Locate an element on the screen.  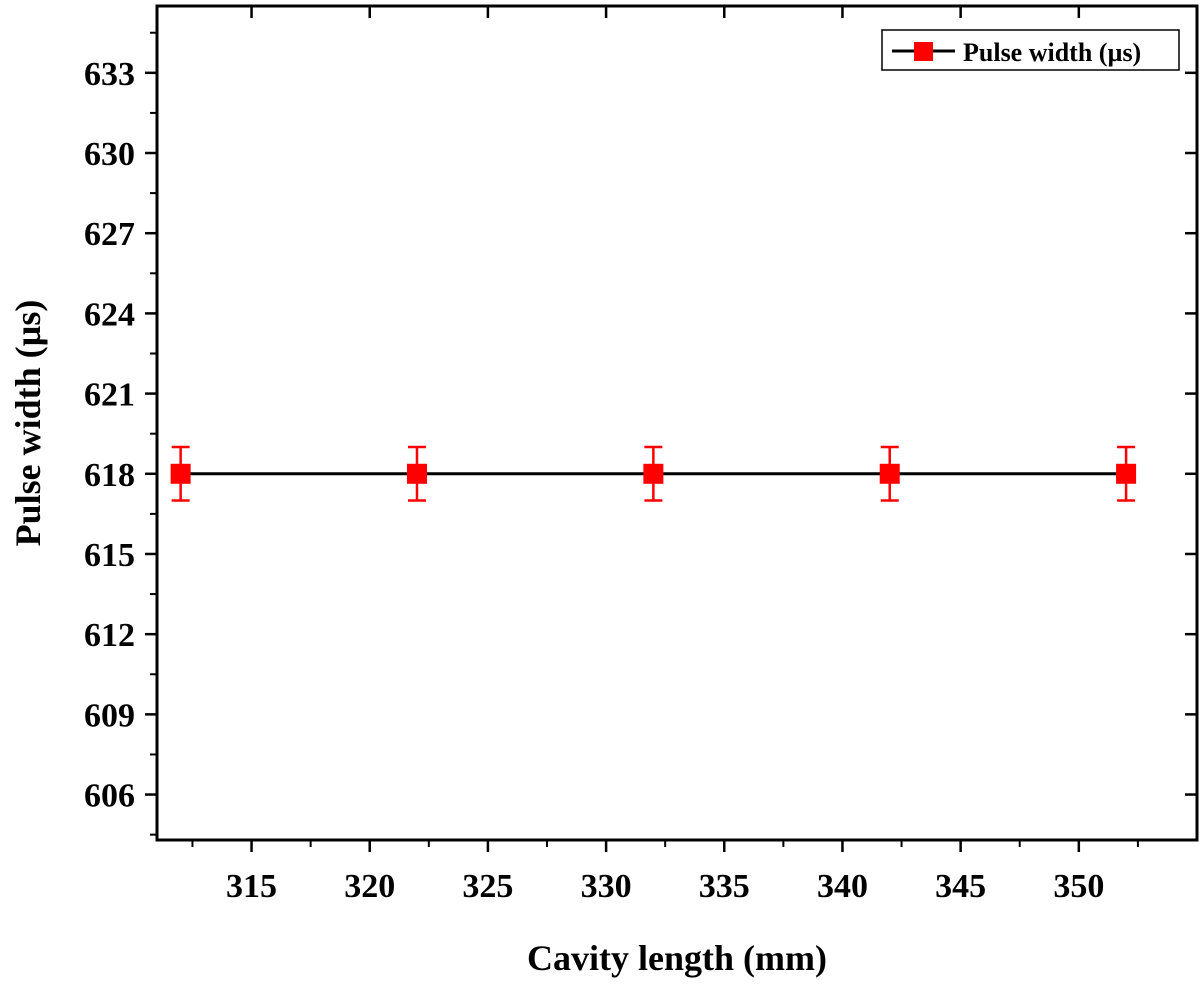
y-tick-label: 612 is located at coordinates (109, 635).